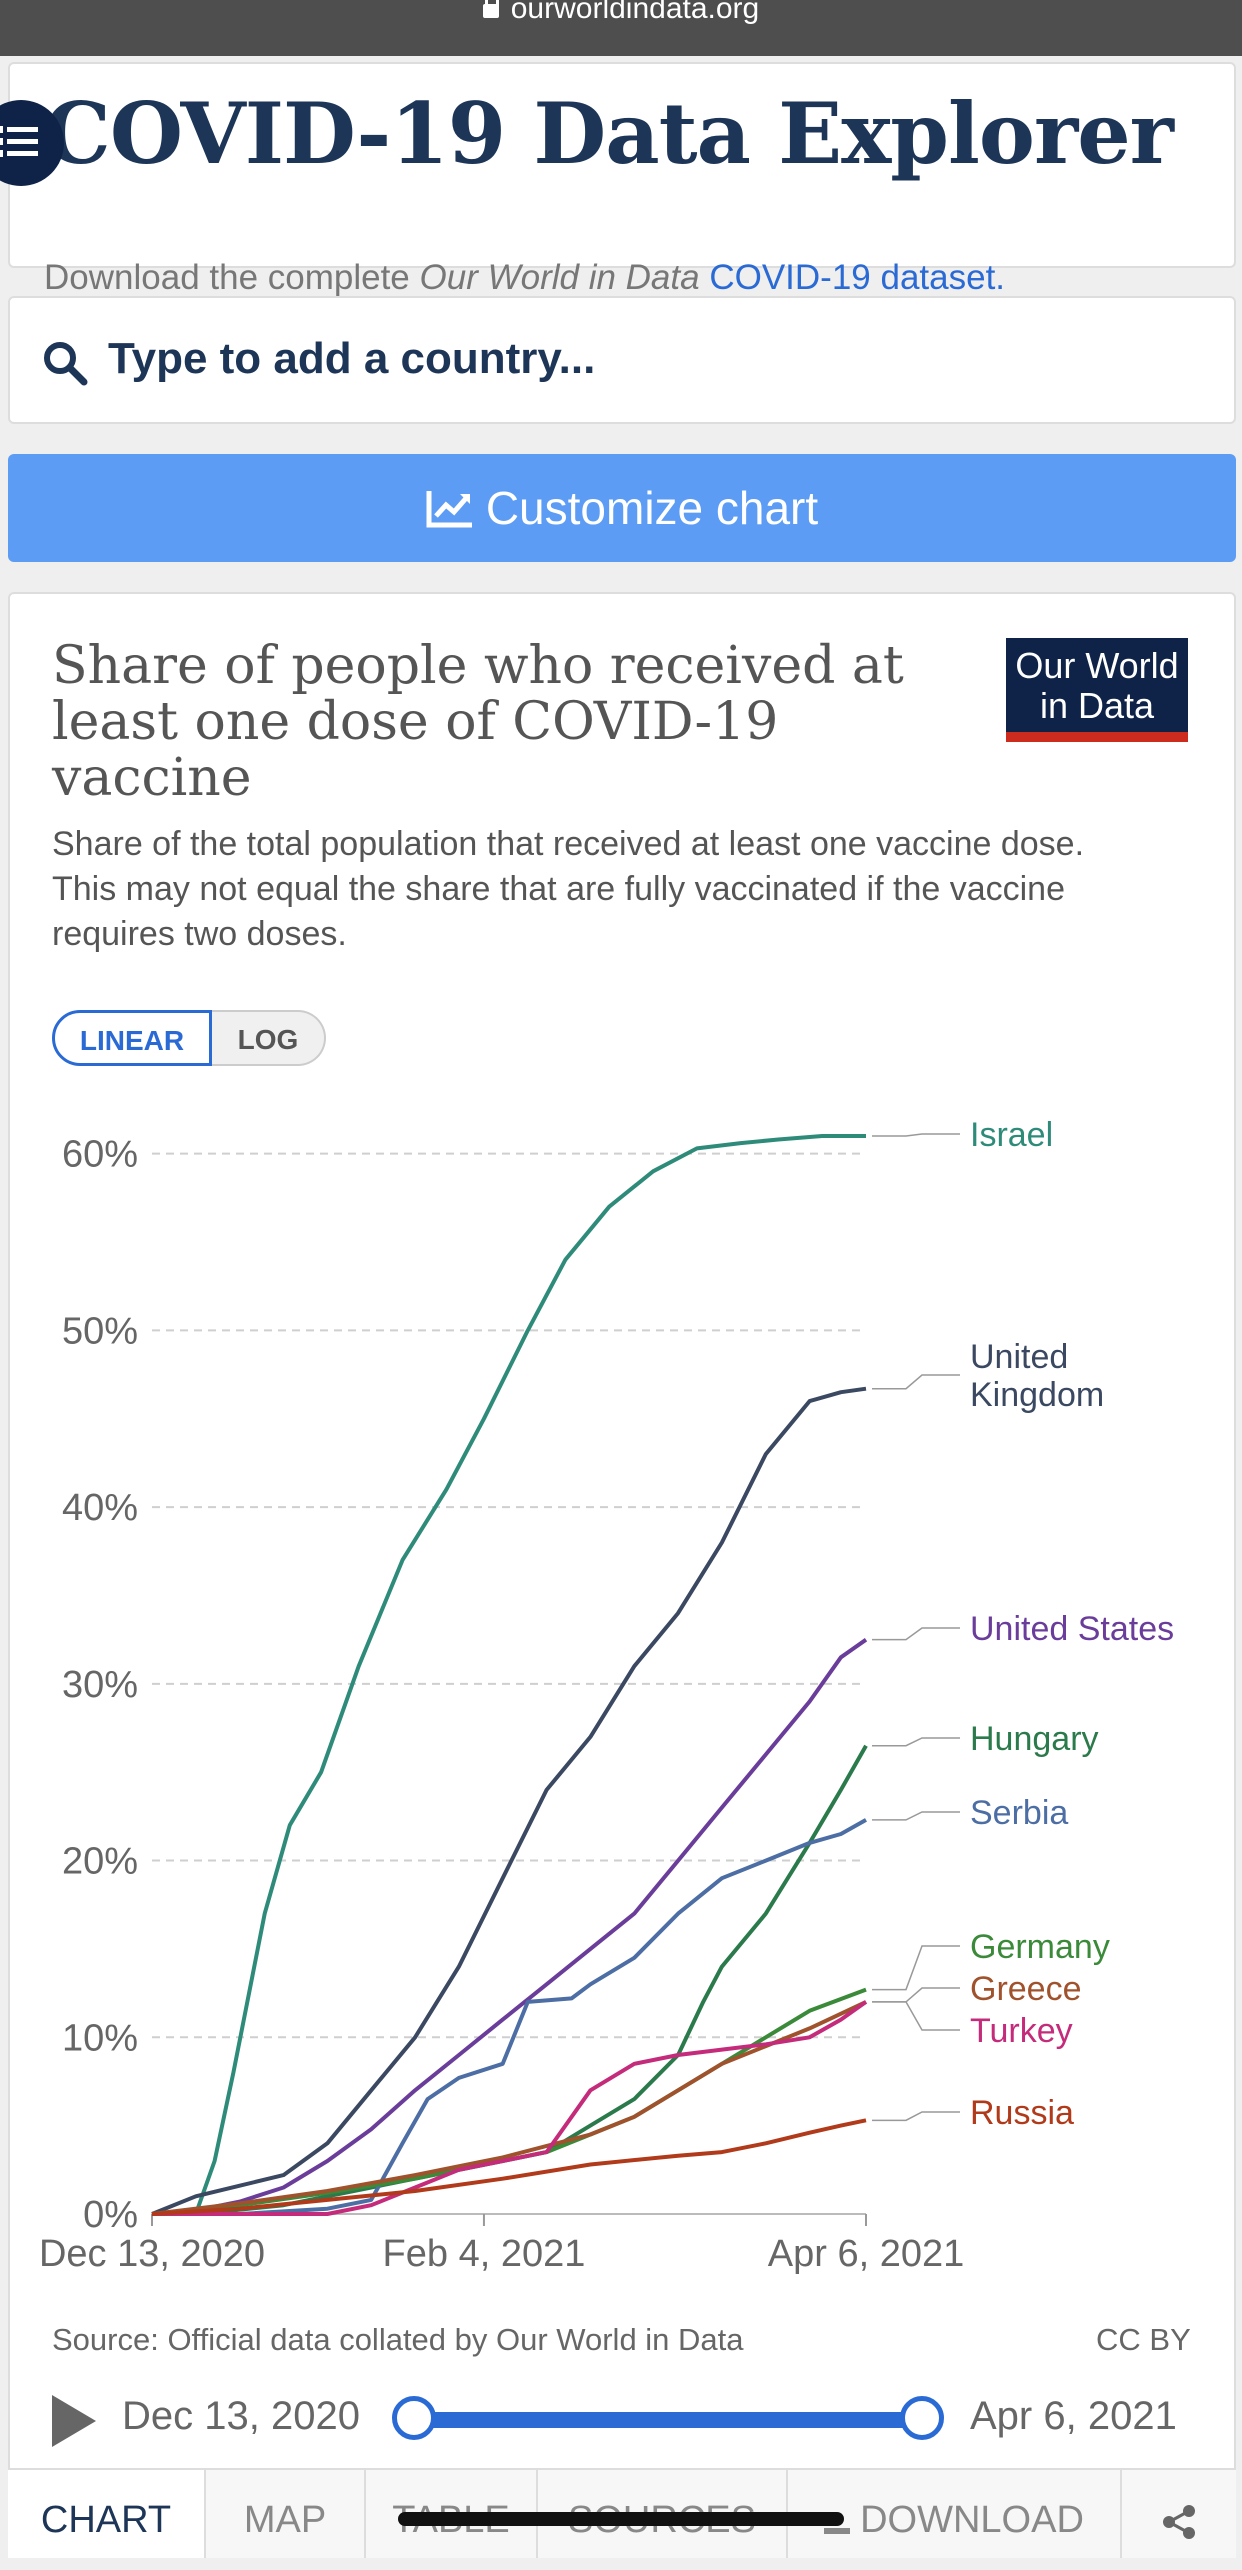 The image size is (1242, 2570). I want to click on download-icon, so click(837, 2518).